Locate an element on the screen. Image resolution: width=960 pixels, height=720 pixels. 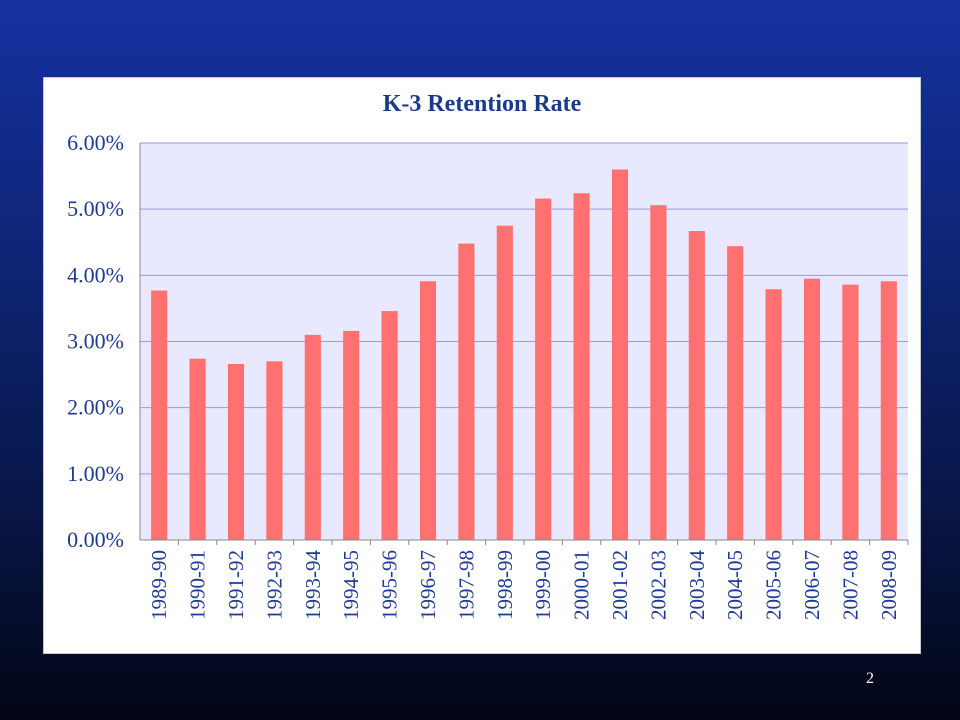
x-category-label: 2000-01 is located at coordinates (582, 585).